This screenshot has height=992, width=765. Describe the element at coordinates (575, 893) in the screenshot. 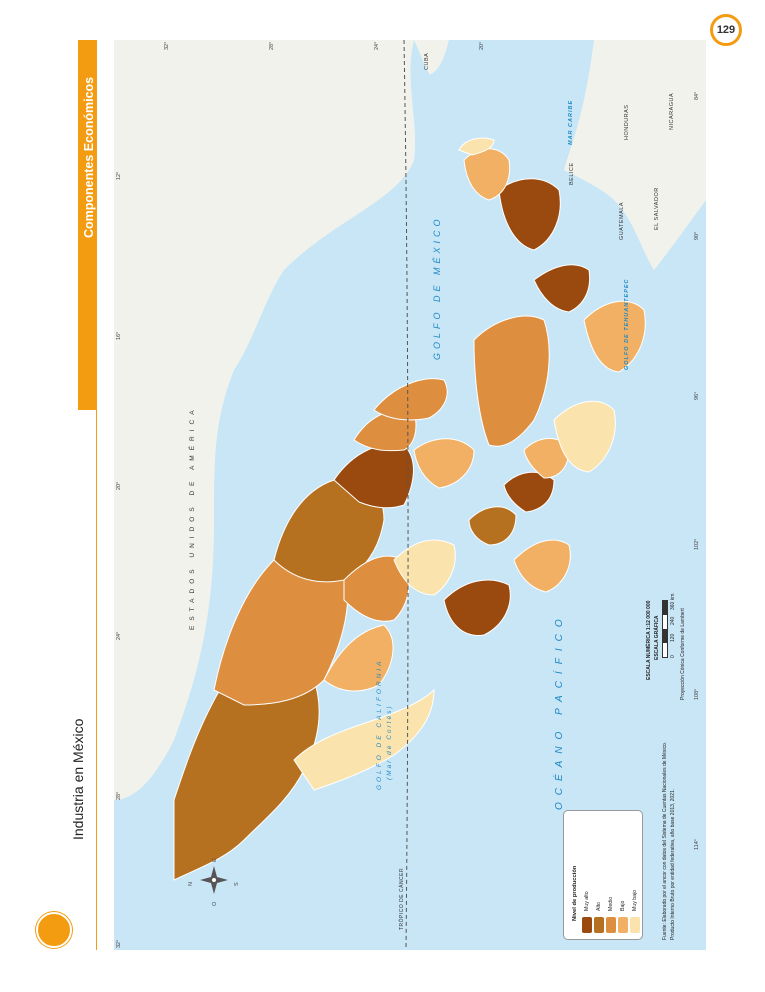

I see `legend-title: Nivel de producción` at that location.